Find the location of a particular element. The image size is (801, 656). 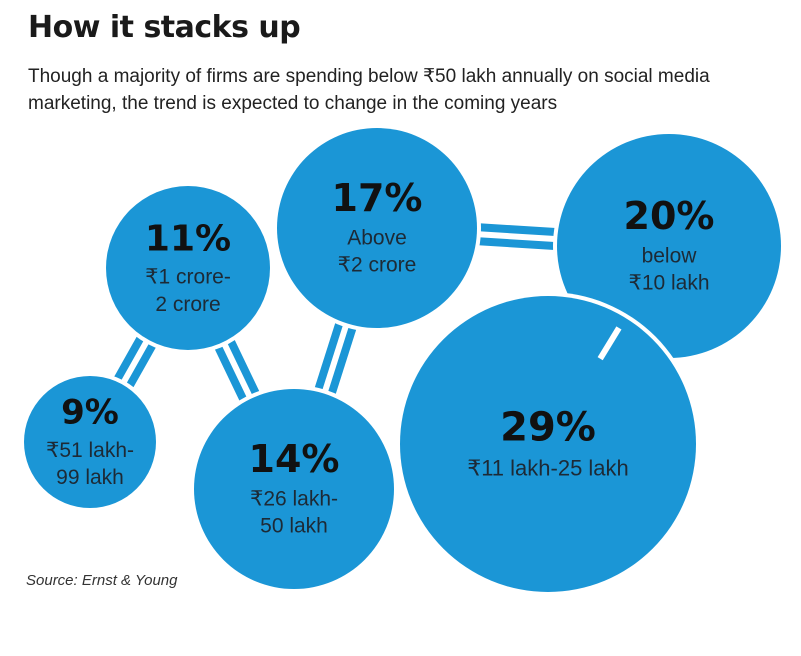

bubble-label-line: ₹11 lakh-25 lakh is located at coordinates (548, 467).